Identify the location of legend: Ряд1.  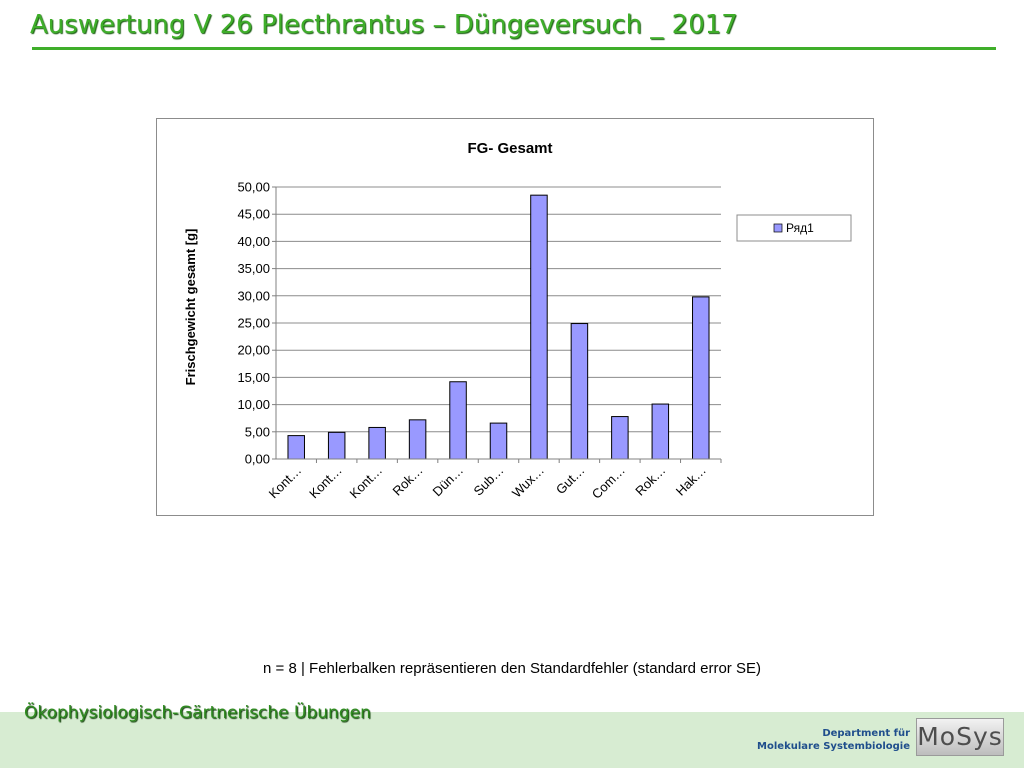
(794, 228).